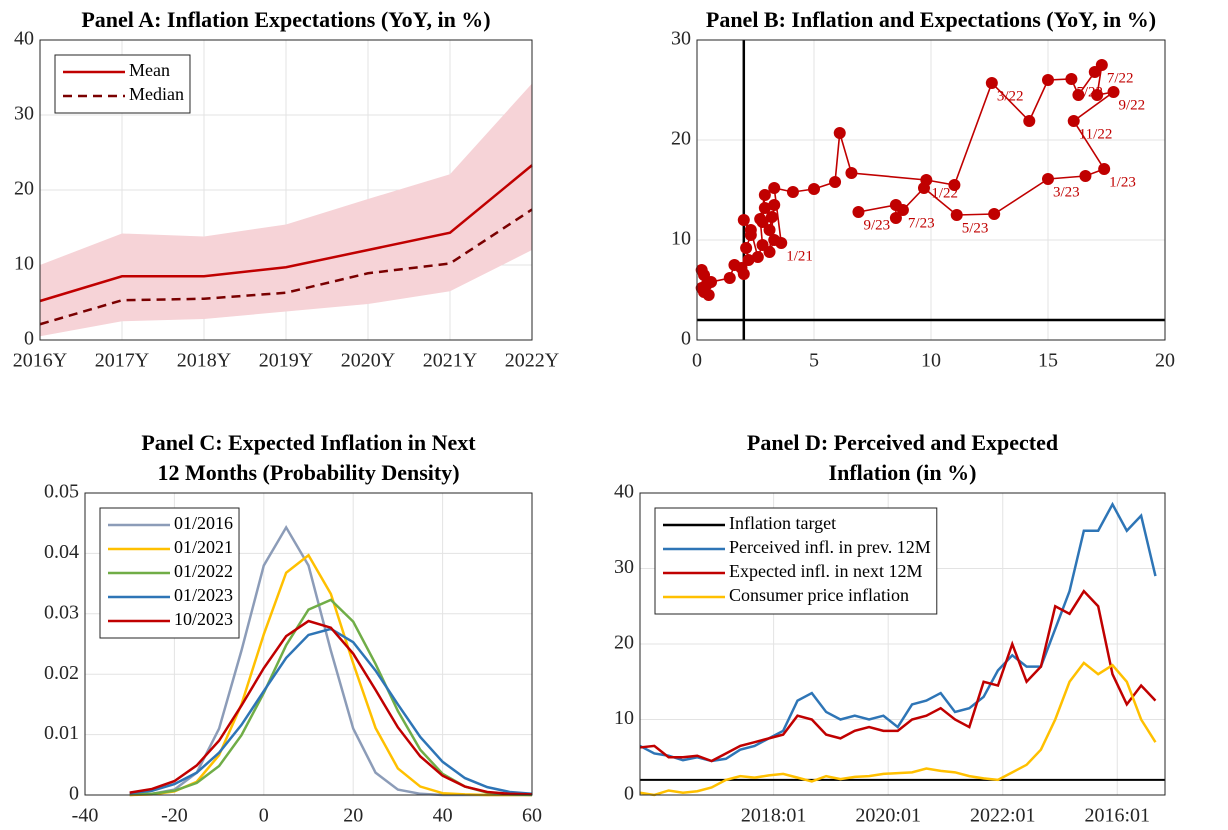 The height and width of the screenshot is (830, 1228). I want to click on x-tick-label: 10, so click(931, 361).